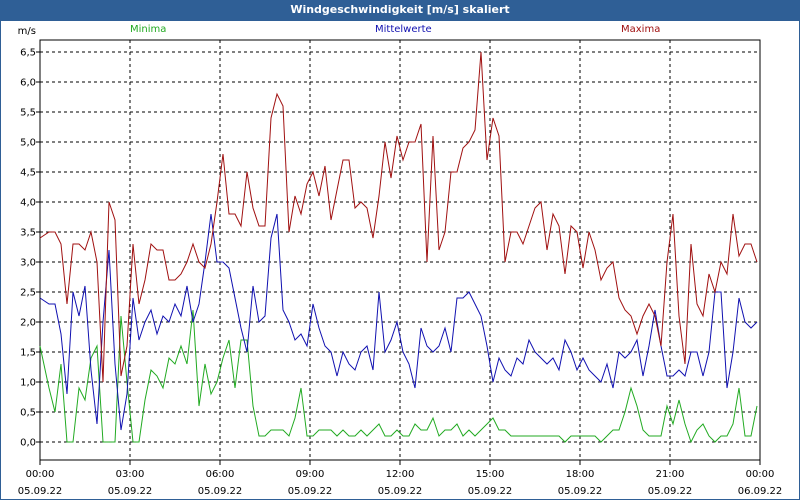 Image resolution: width=800 pixels, height=500 pixels. I want to click on y-tick-label: 5,0, so click(28, 143).